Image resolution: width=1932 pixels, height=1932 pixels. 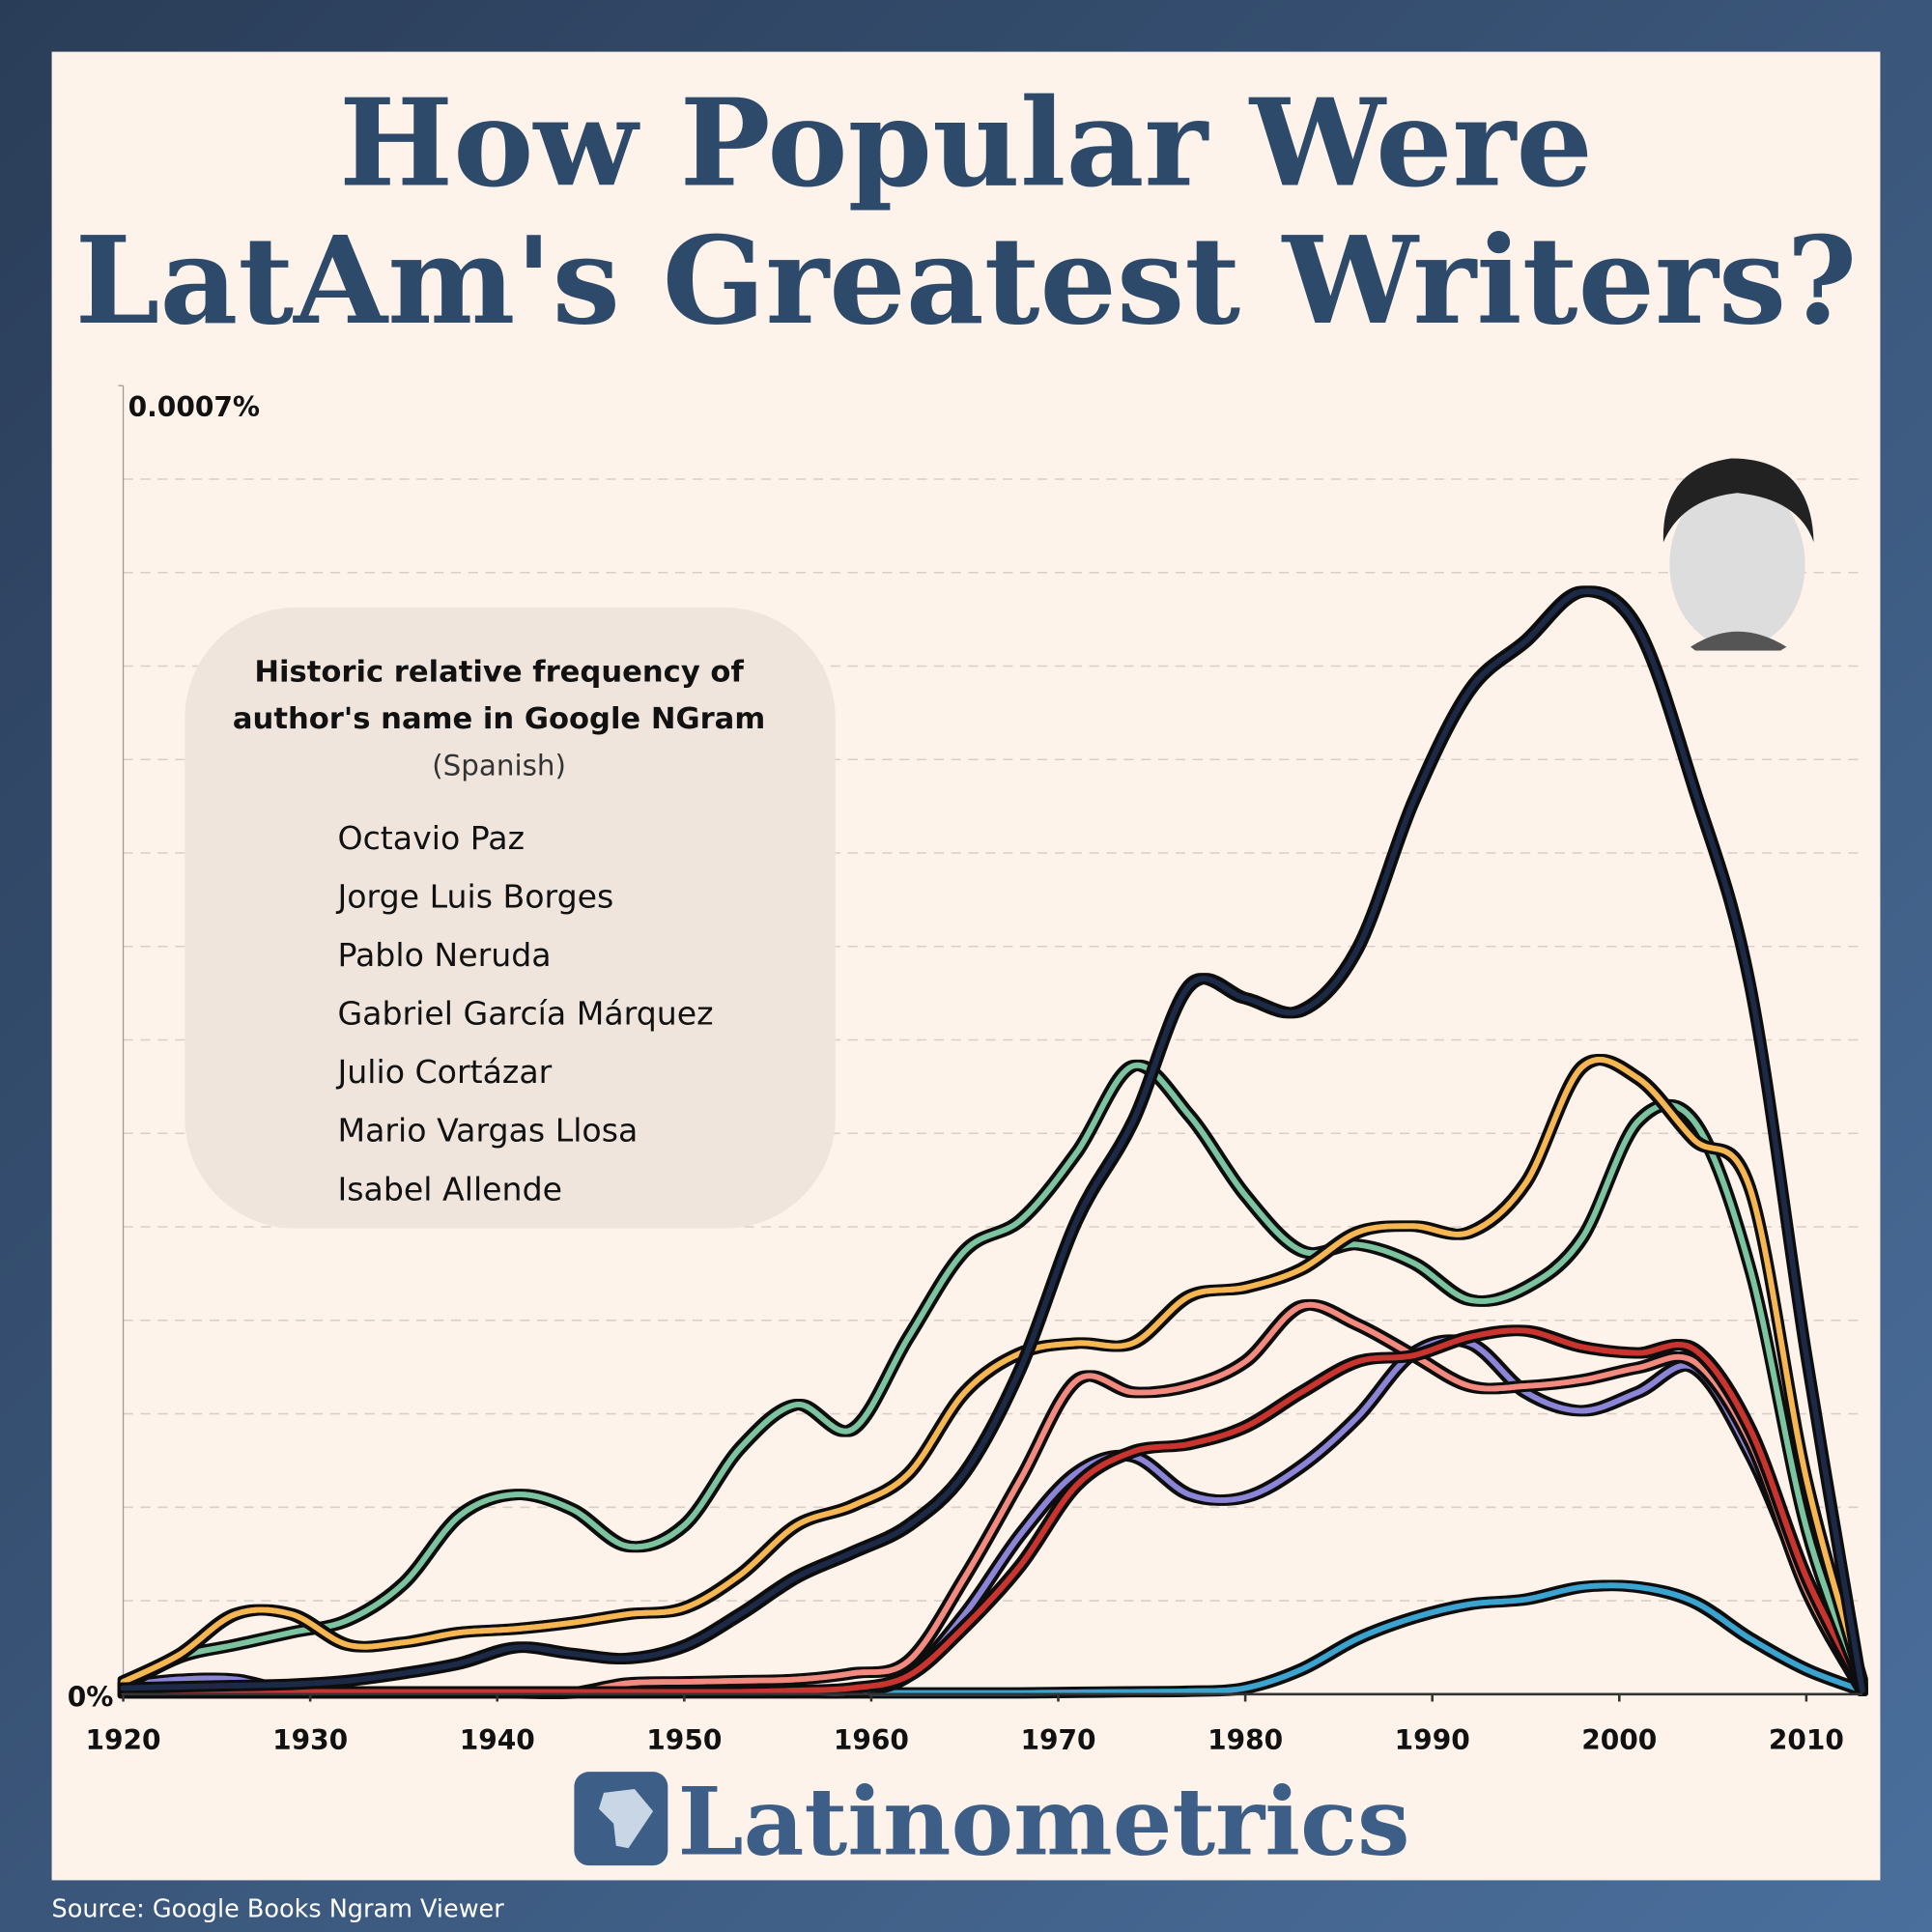 What do you see at coordinates (1738, 500) in the screenshot?
I see `portrait-hair` at bounding box center [1738, 500].